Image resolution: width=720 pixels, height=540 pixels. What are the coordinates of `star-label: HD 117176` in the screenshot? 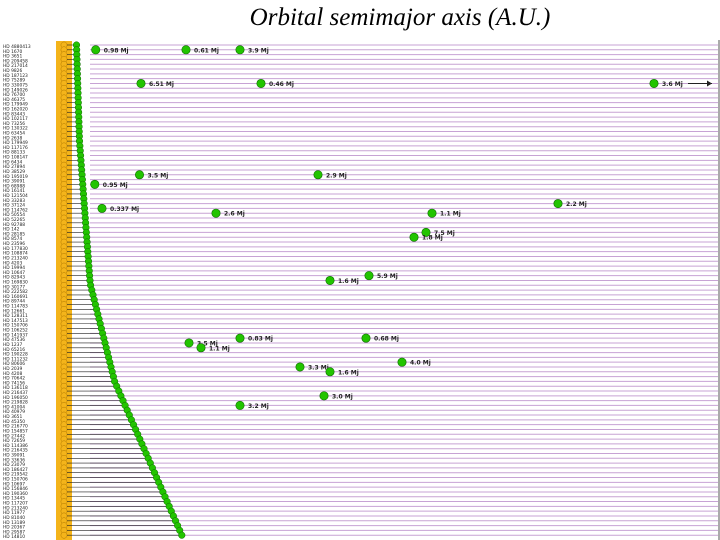 It's located at (15, 148).